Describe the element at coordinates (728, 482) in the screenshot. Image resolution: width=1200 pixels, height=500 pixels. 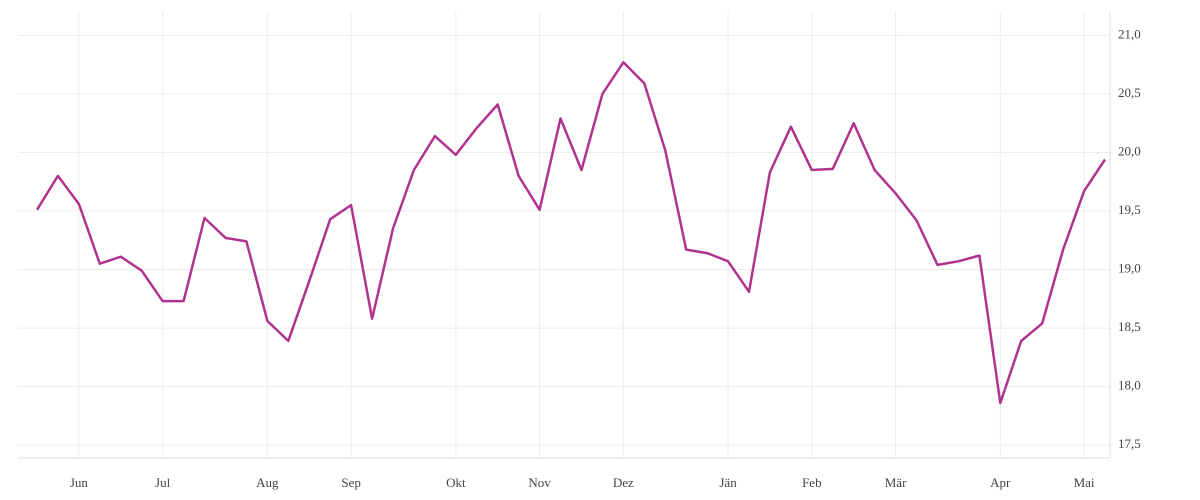
I see `x-tick-label: Jän` at that location.